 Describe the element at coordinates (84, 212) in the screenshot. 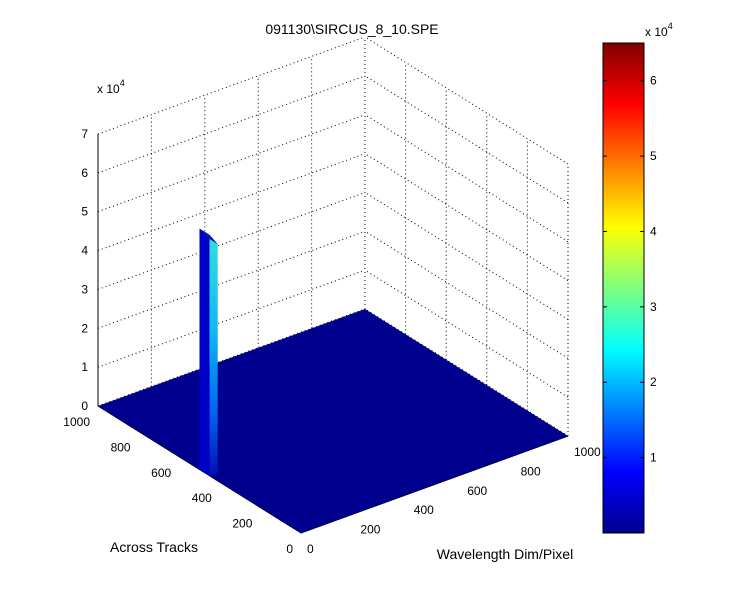

I see `z-tick-label: 5` at that location.